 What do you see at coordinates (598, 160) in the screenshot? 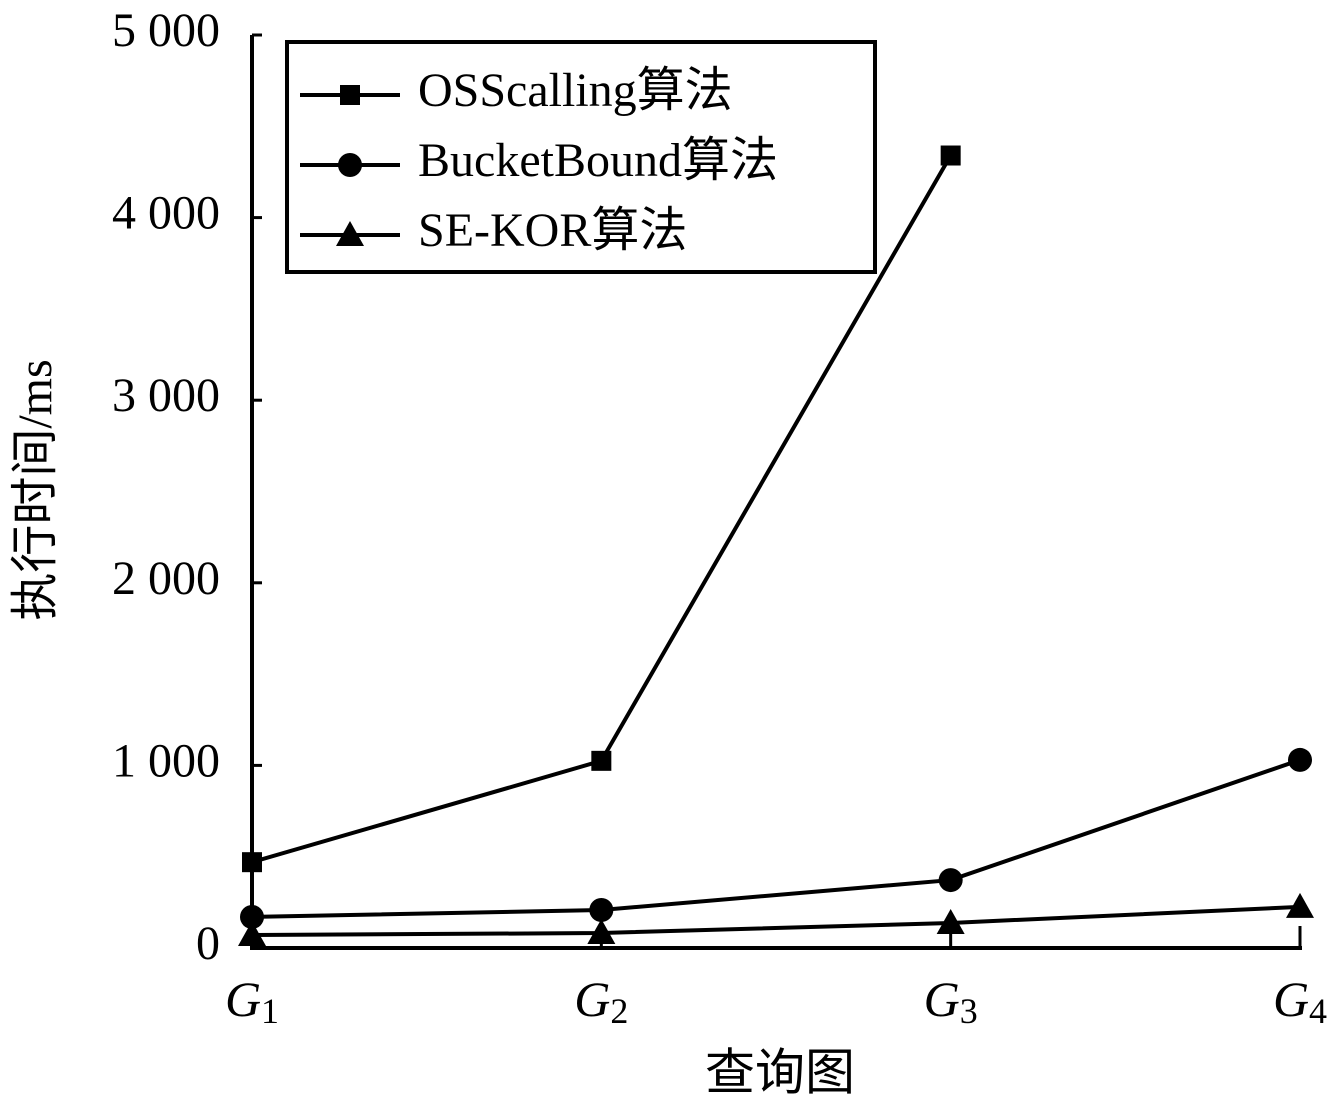
I see `legend-label: BucketBound算法` at bounding box center [598, 160].